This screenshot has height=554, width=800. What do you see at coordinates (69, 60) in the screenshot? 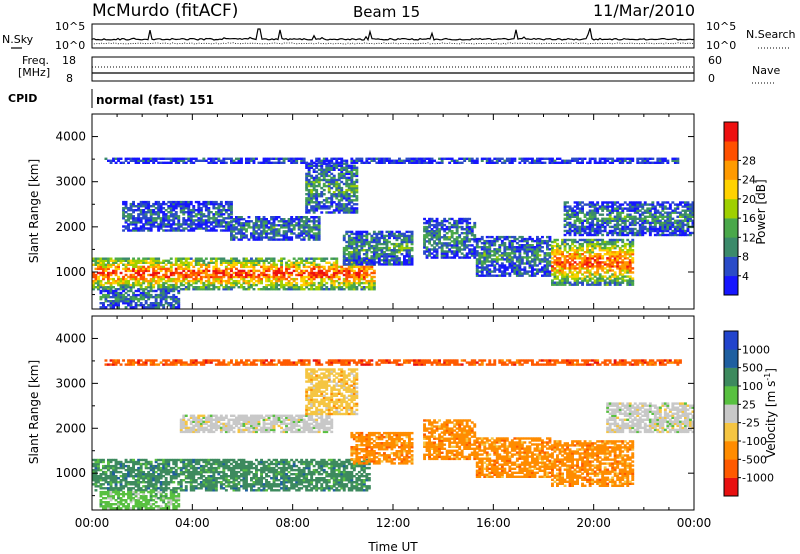
I see `freq-left-tick-top: 18` at bounding box center [69, 60].